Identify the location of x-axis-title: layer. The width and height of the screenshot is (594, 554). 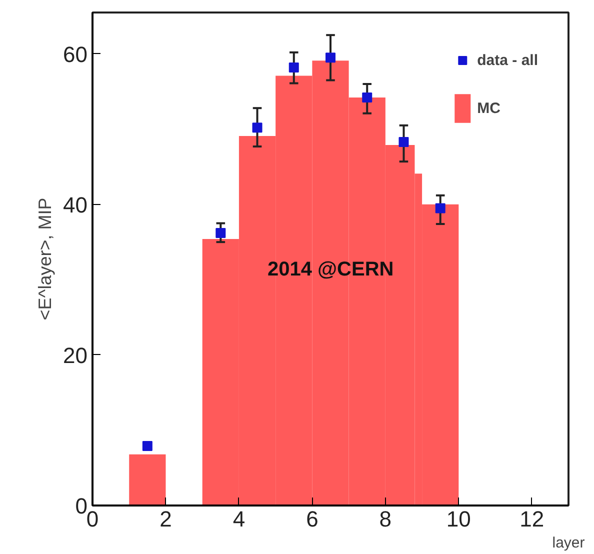
(568, 543).